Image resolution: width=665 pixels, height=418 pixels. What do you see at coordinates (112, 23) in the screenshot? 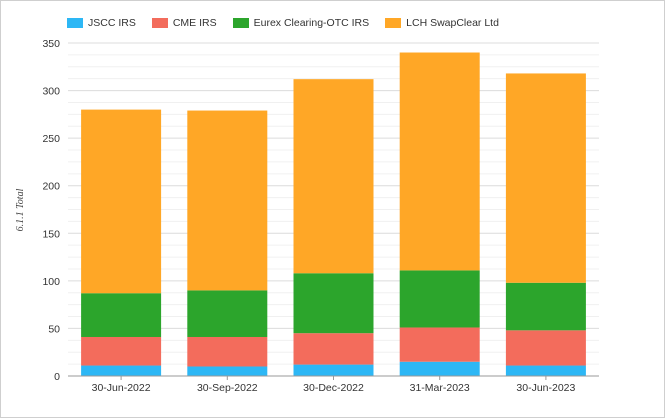
I see `legend-label: JSCC IRS` at bounding box center [112, 23].